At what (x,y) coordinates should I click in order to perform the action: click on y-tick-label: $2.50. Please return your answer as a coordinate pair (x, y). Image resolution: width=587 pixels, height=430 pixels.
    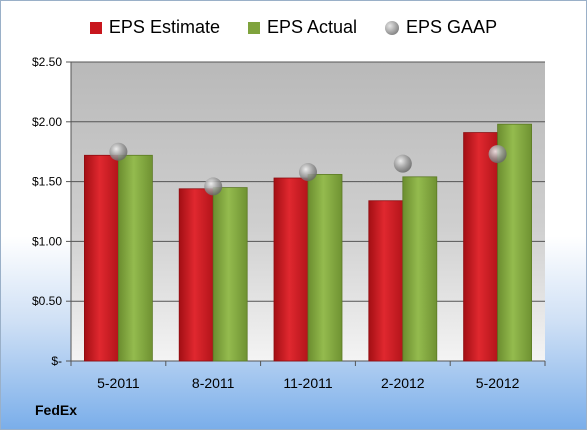
    Looking at the image, I should click on (47, 62).